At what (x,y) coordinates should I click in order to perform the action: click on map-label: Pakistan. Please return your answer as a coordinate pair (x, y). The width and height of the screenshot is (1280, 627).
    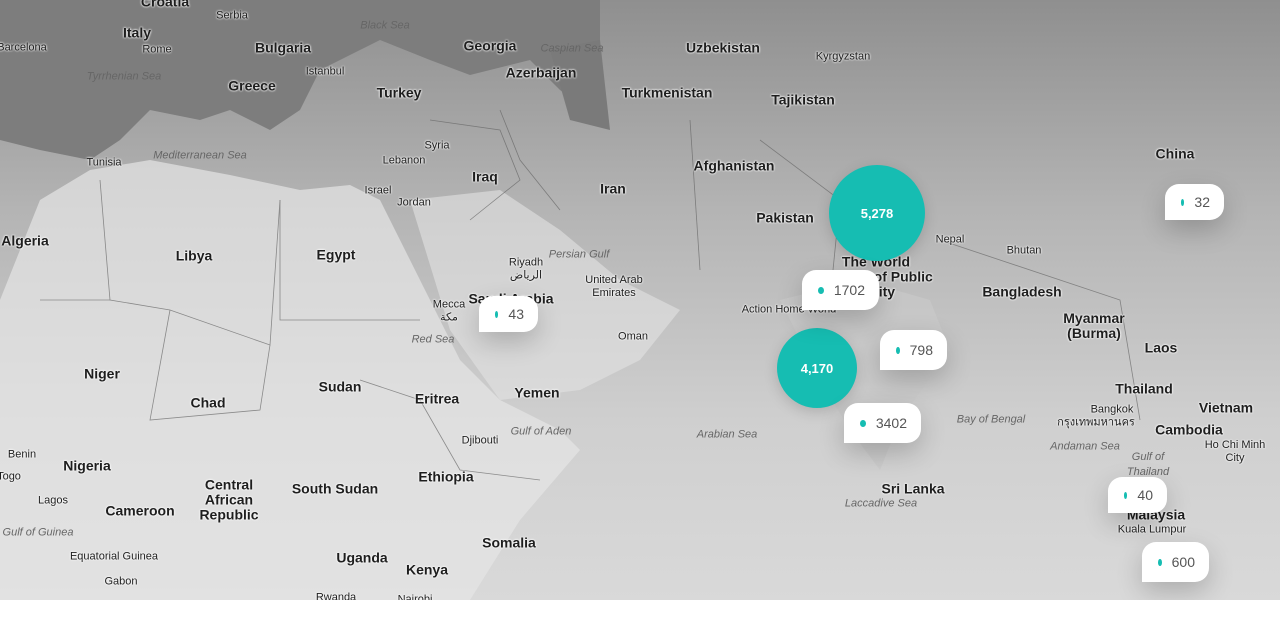
    Looking at the image, I should click on (785, 217).